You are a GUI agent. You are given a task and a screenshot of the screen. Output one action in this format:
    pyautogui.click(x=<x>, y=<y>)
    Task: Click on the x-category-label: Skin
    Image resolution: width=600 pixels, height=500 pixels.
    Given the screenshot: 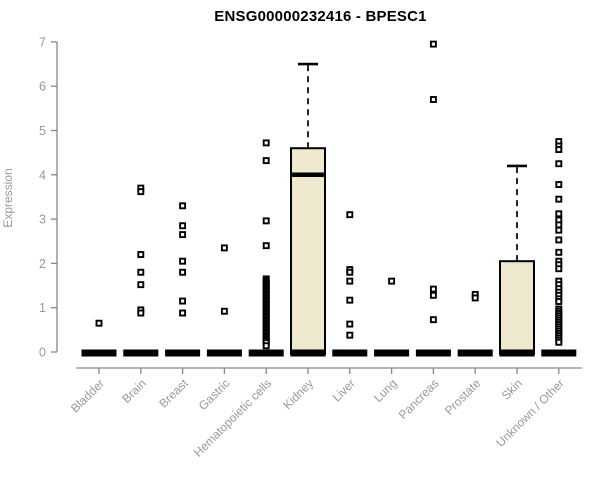 What is the action you would take?
    pyautogui.click(x=512, y=389)
    